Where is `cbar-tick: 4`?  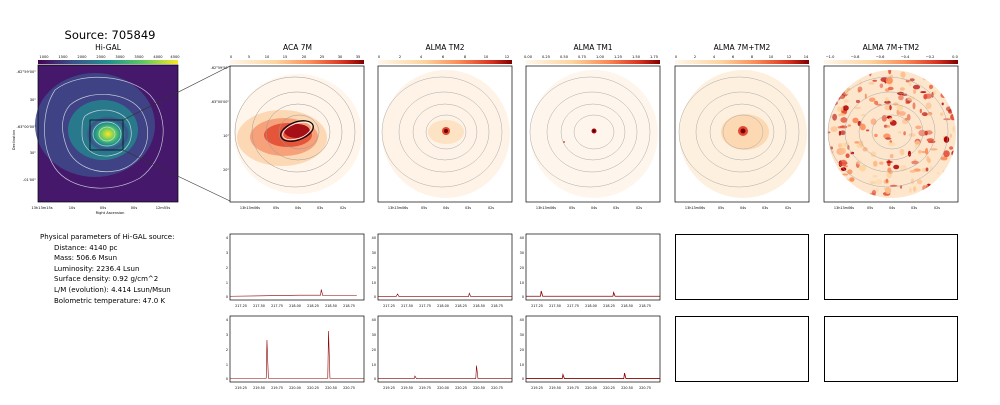 cbar-tick: 4 is located at coordinates (714, 57).